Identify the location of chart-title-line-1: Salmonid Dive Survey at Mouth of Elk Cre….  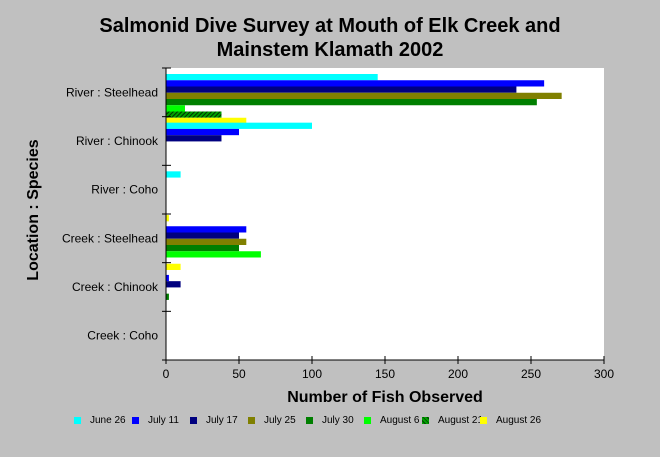
(330, 26).